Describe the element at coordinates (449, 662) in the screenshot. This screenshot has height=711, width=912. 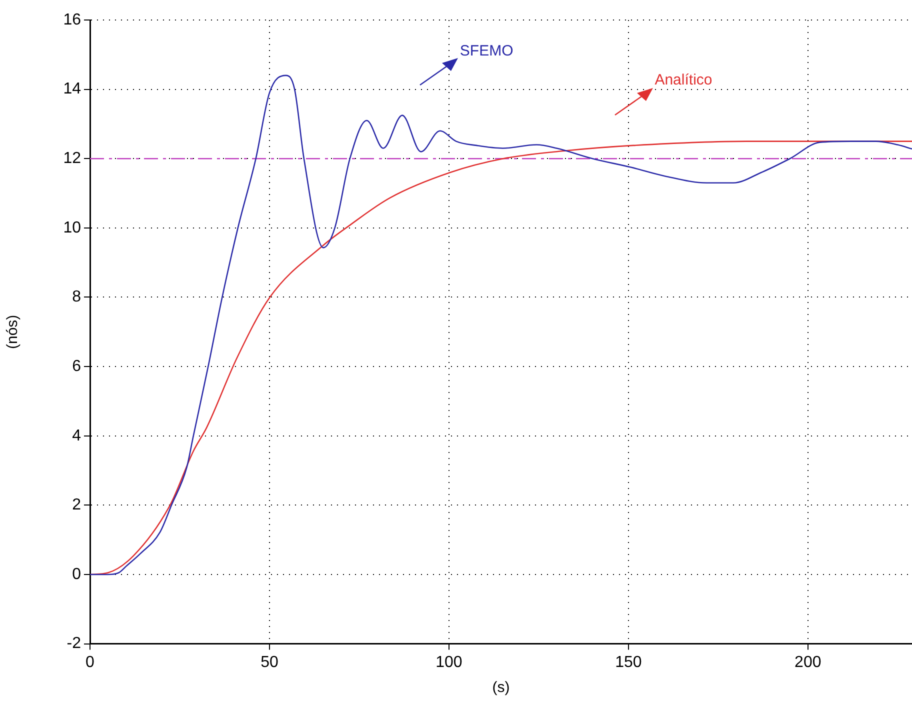
I see `x-tick-label: 100` at that location.